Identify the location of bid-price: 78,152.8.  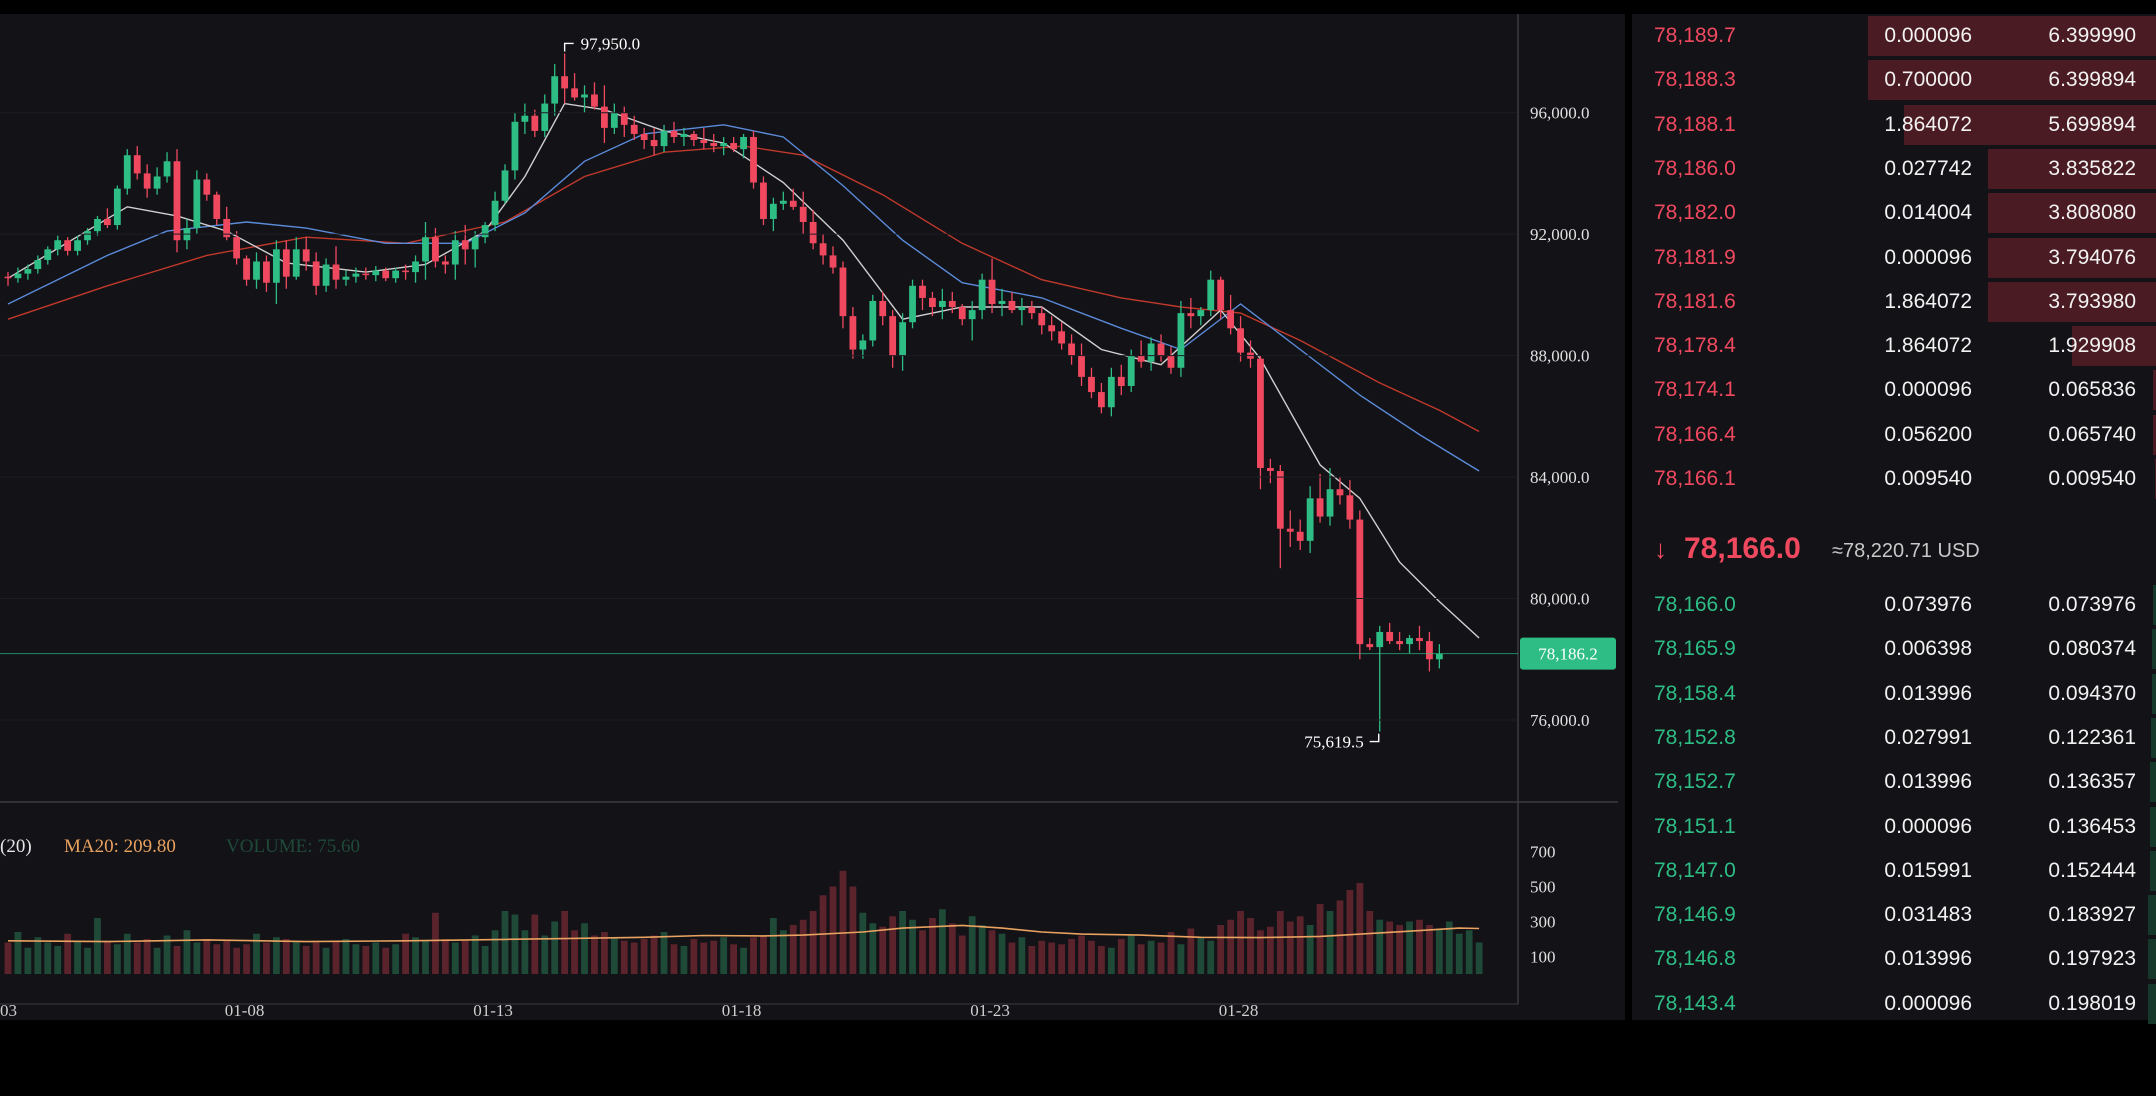
(1695, 737).